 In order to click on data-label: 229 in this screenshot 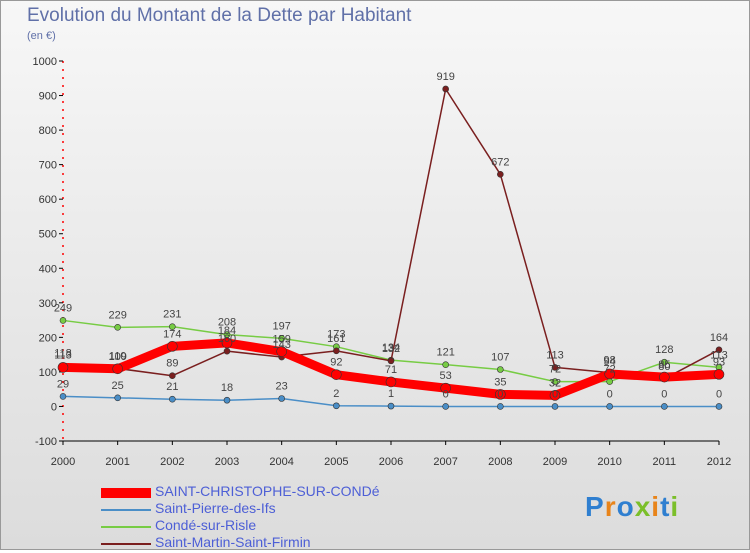, I will do `click(117, 315)`.